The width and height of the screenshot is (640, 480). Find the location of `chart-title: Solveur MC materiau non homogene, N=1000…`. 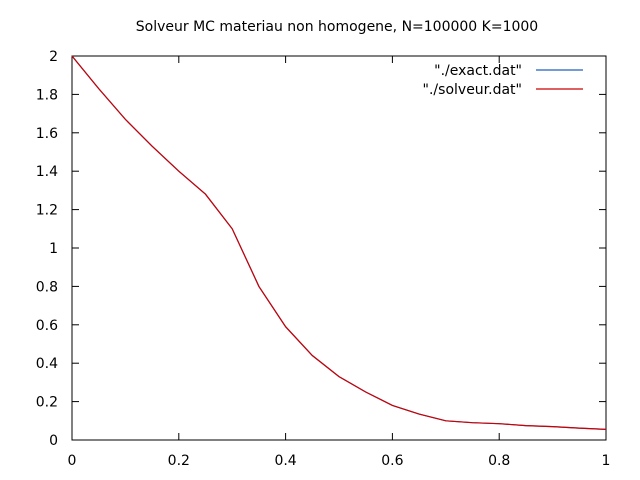

chart-title: Solveur MC materiau non homogene, N=1000… is located at coordinates (337, 27).